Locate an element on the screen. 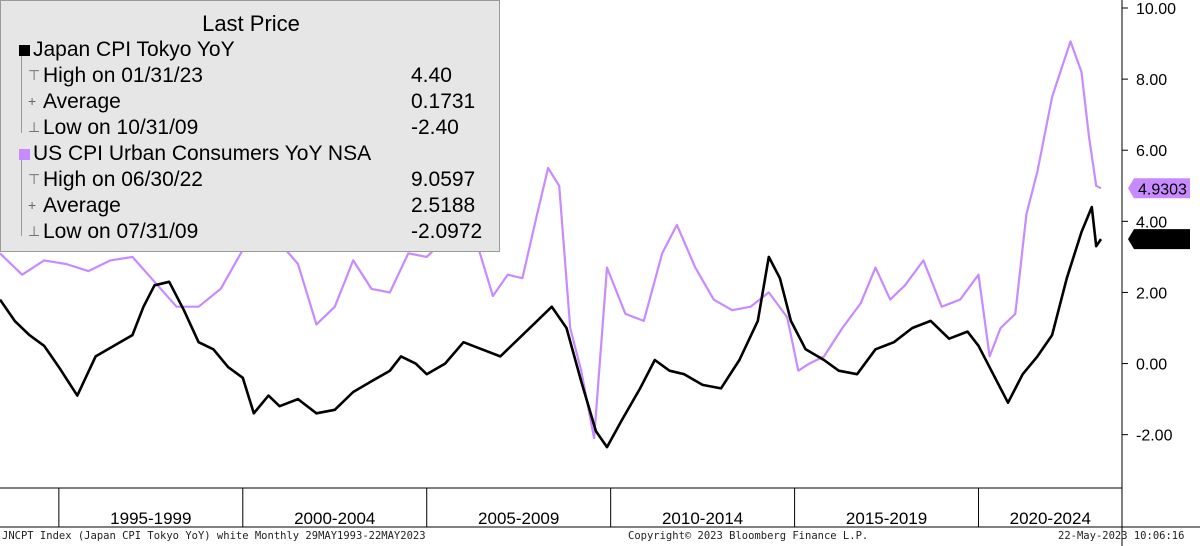 The width and height of the screenshot is (1200, 546). legend-low-label: Low on 10/31/09 is located at coordinates (121, 127).